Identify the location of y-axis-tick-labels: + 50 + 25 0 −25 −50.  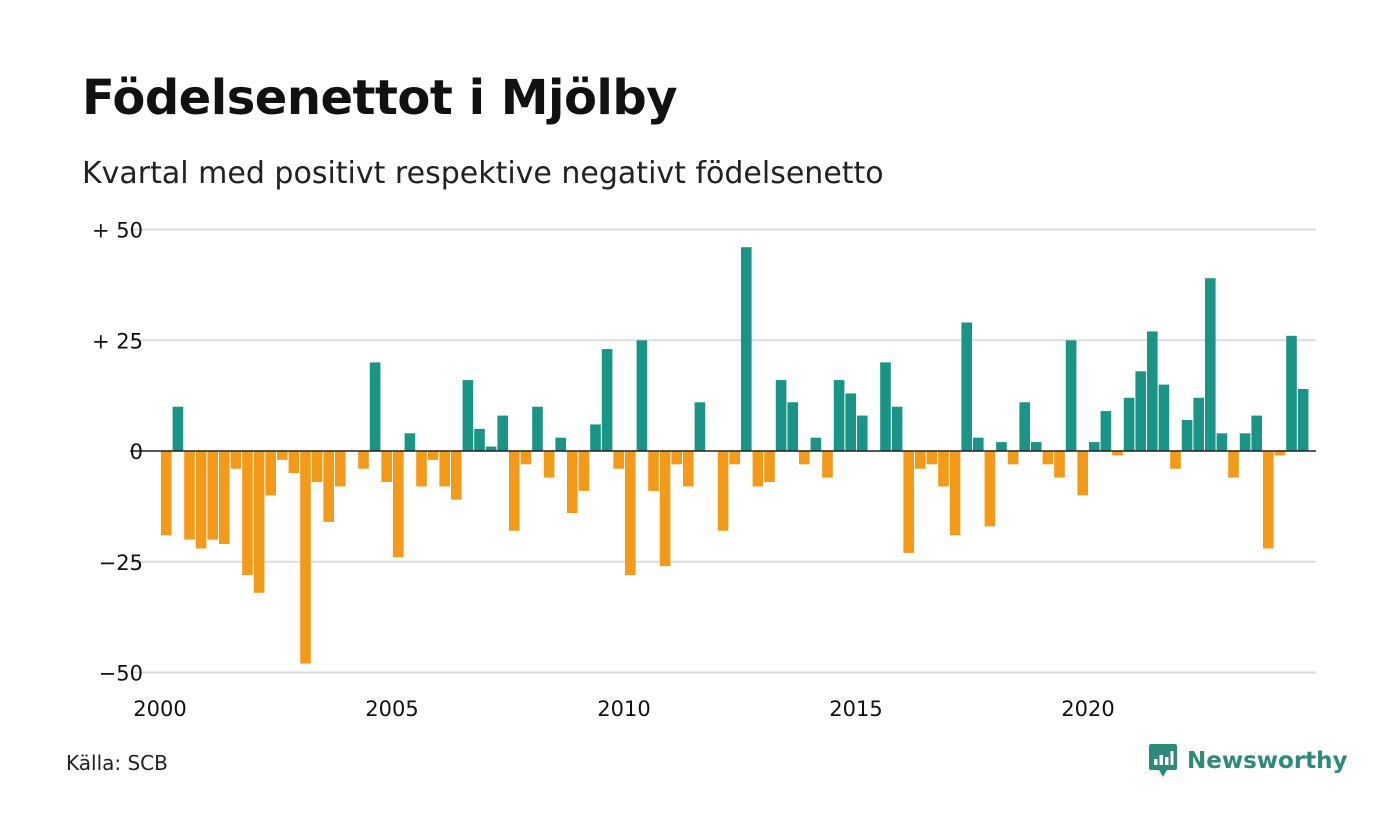
(117, 452).